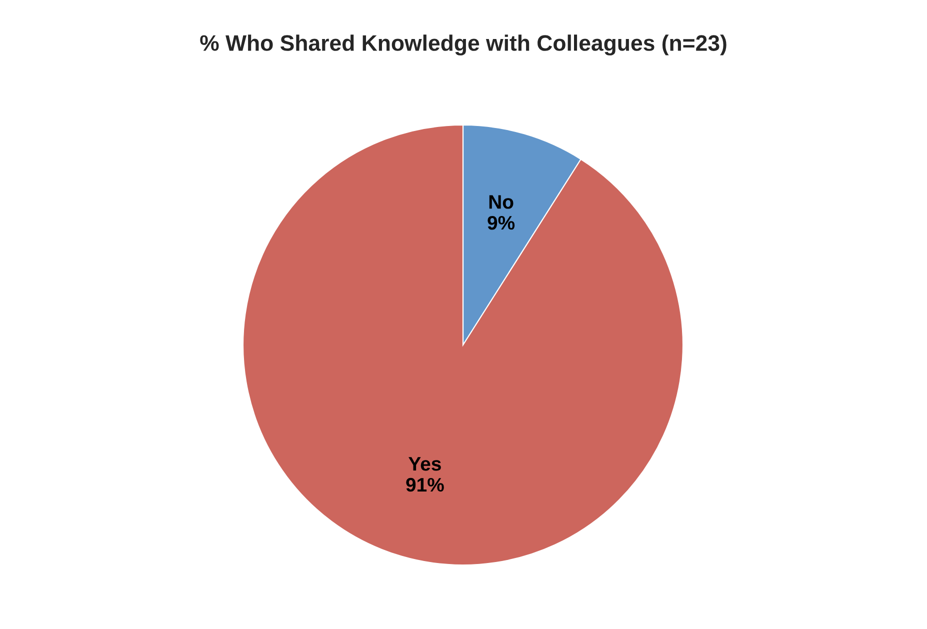  Describe the element at coordinates (425, 485) in the screenshot. I see `data-label: 91%` at that location.